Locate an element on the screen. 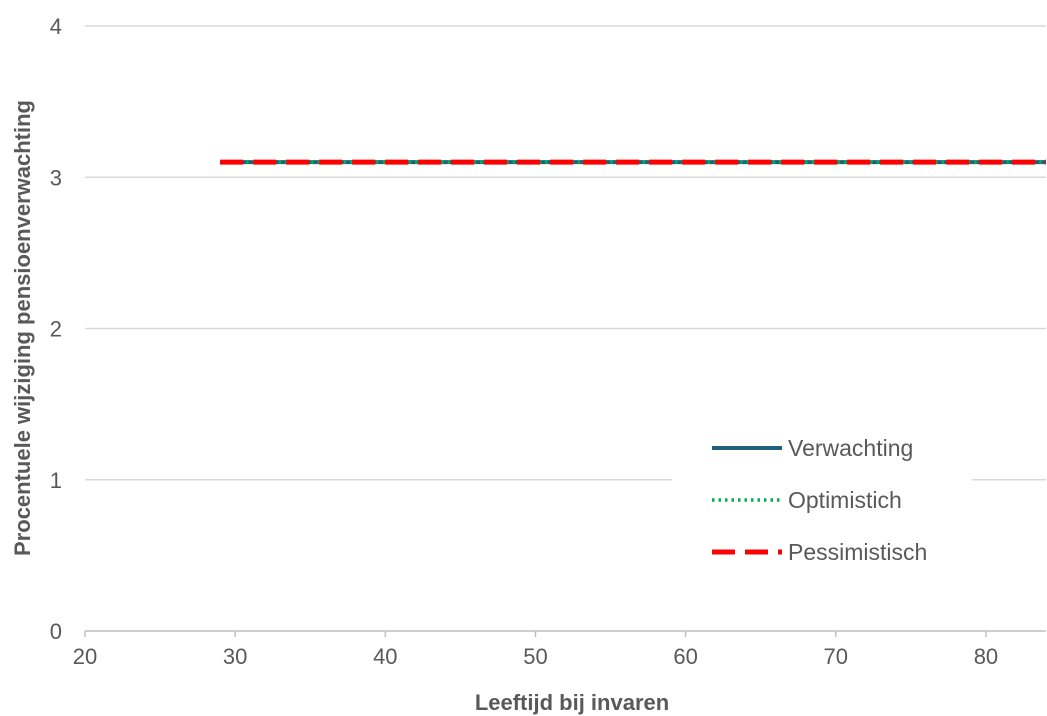  legend-label-optimistich: Optimistich is located at coordinates (845, 500).